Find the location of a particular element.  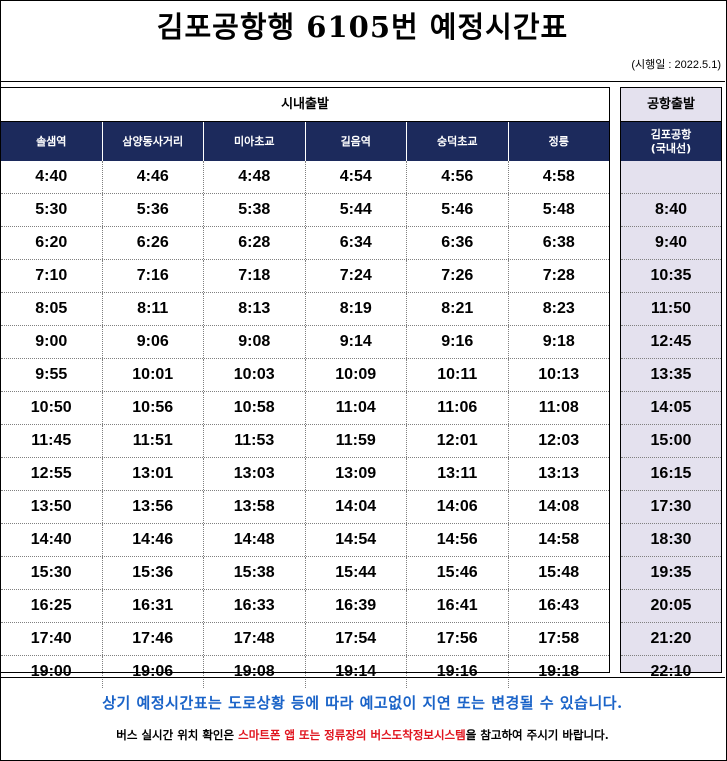

column-header-stop: 정릉 is located at coordinates (558, 141).